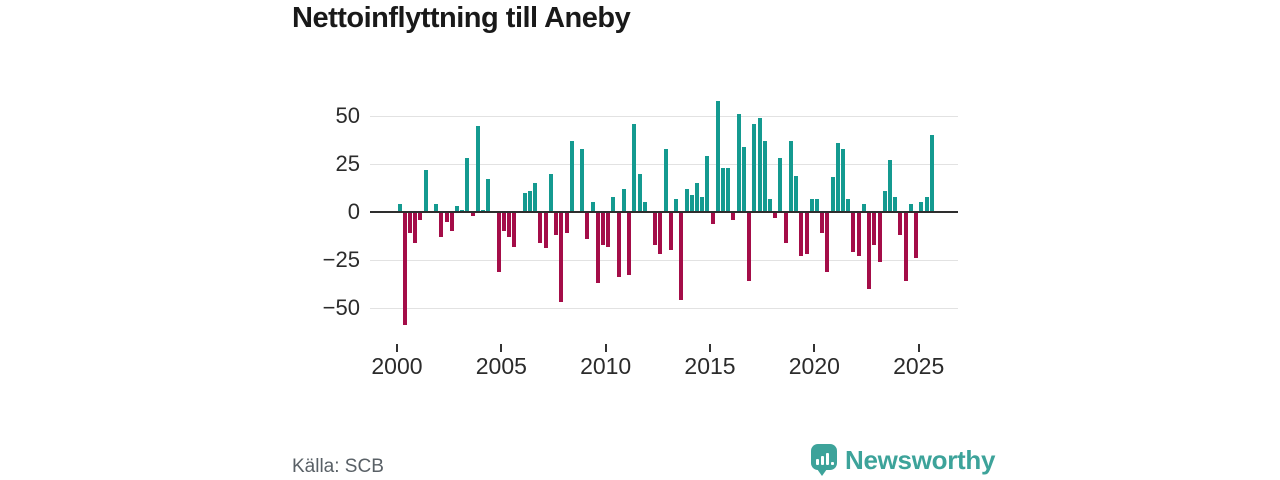 This screenshot has height=480, width=1280. I want to click on x-axis-tick-label: 2010, so click(606, 366).